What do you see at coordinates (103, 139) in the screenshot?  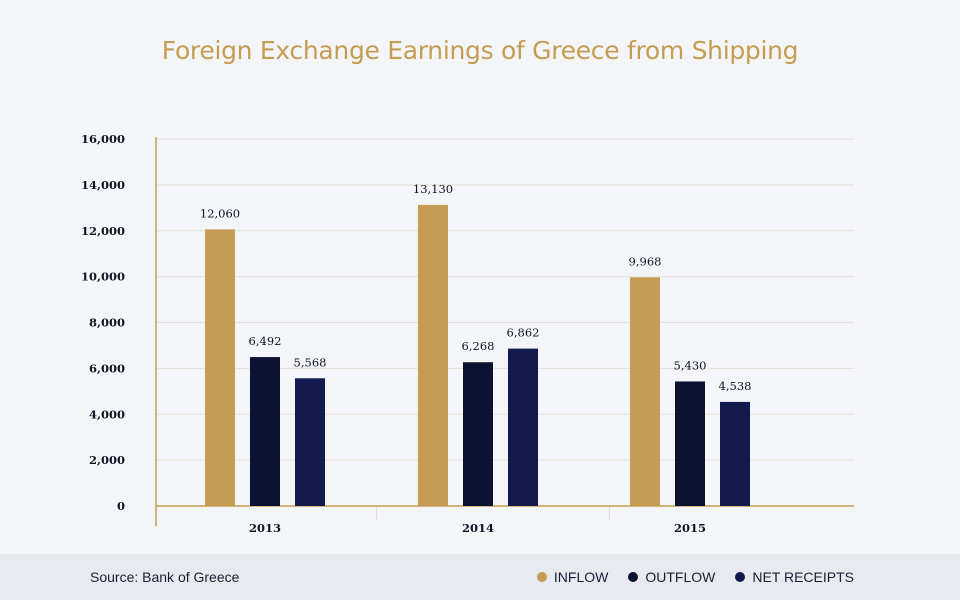 I see `y-tick-label: 16,000` at bounding box center [103, 139].